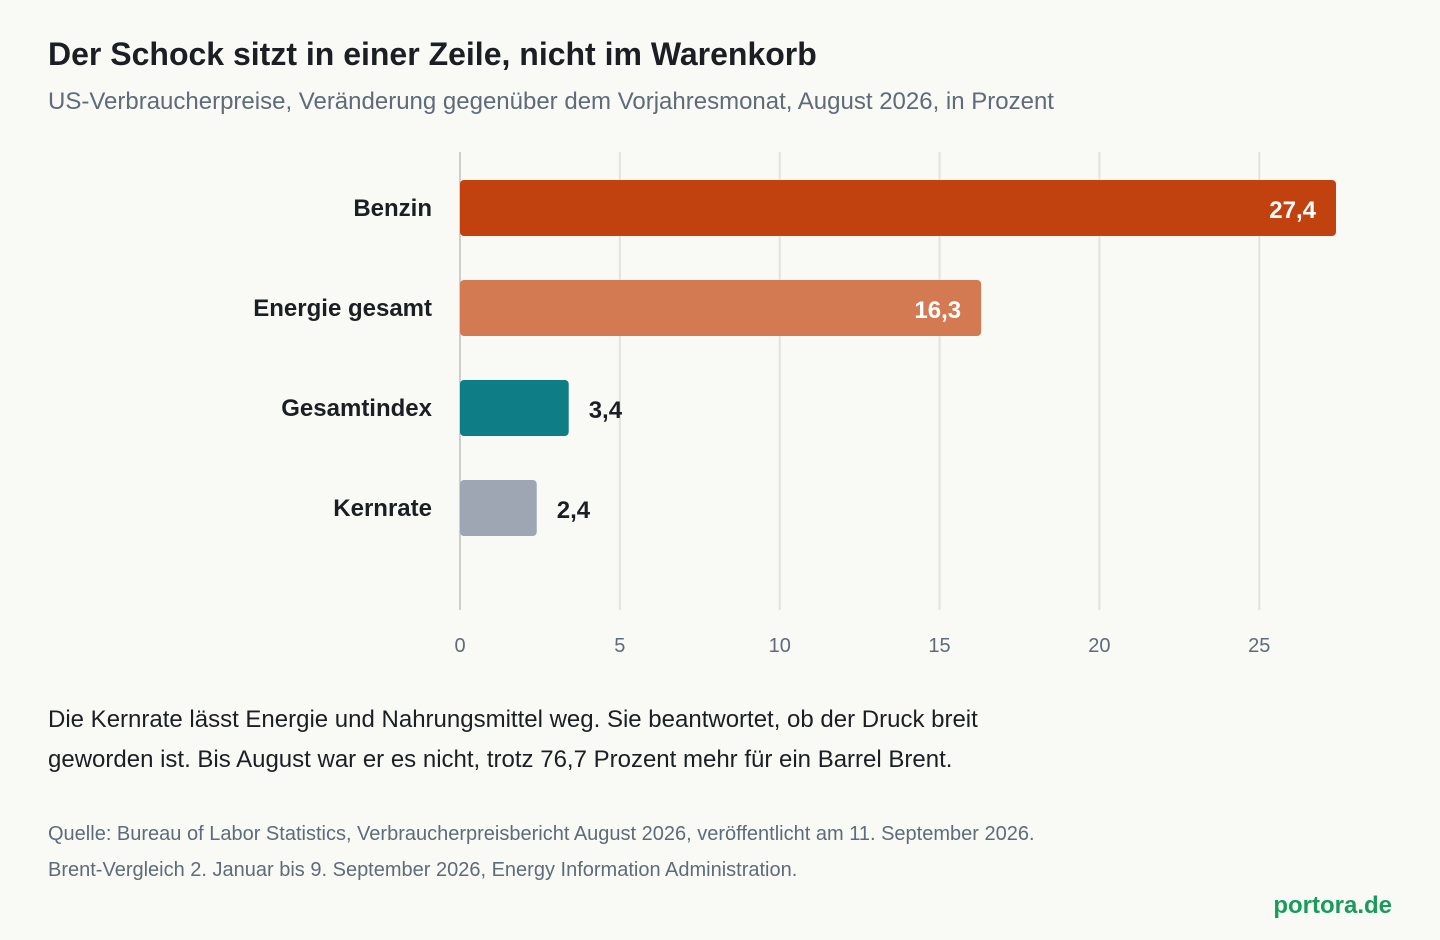  What do you see at coordinates (459, 646) in the screenshot?
I see `x-tick-label-0: 0` at bounding box center [459, 646].